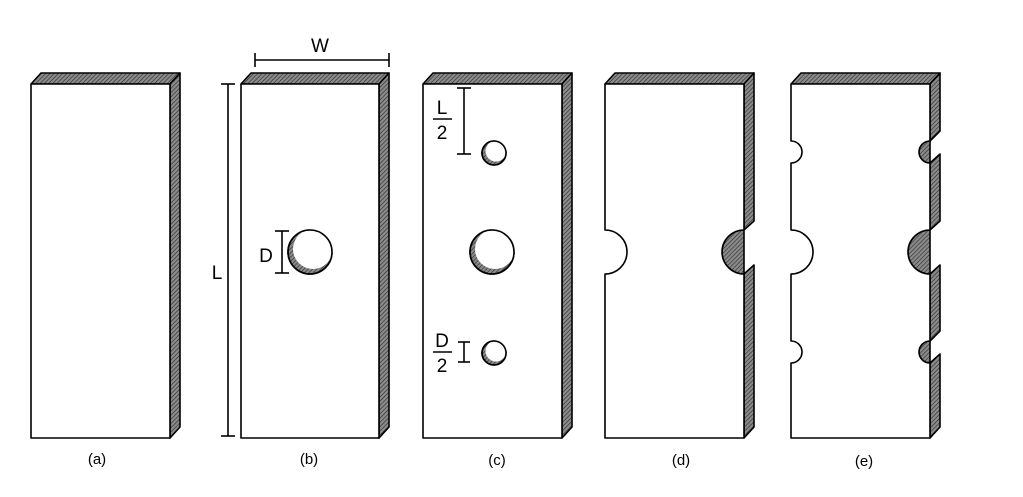  I want to click on half-length-denominator: 2, so click(442, 133).